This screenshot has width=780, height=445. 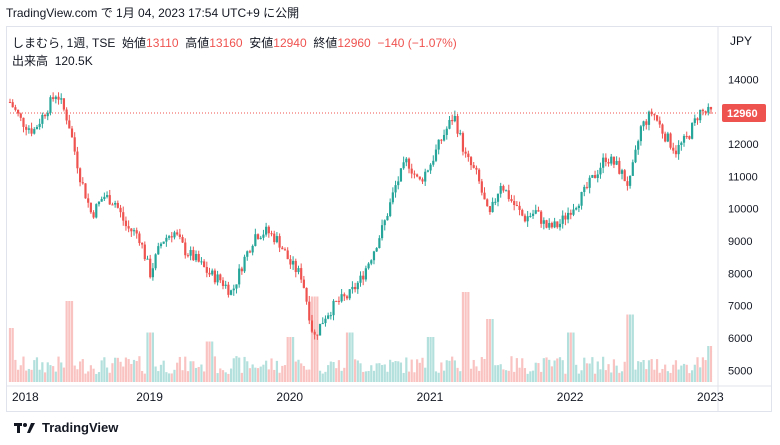 I want to click on x-tick-label: 2021, so click(x=430, y=397).